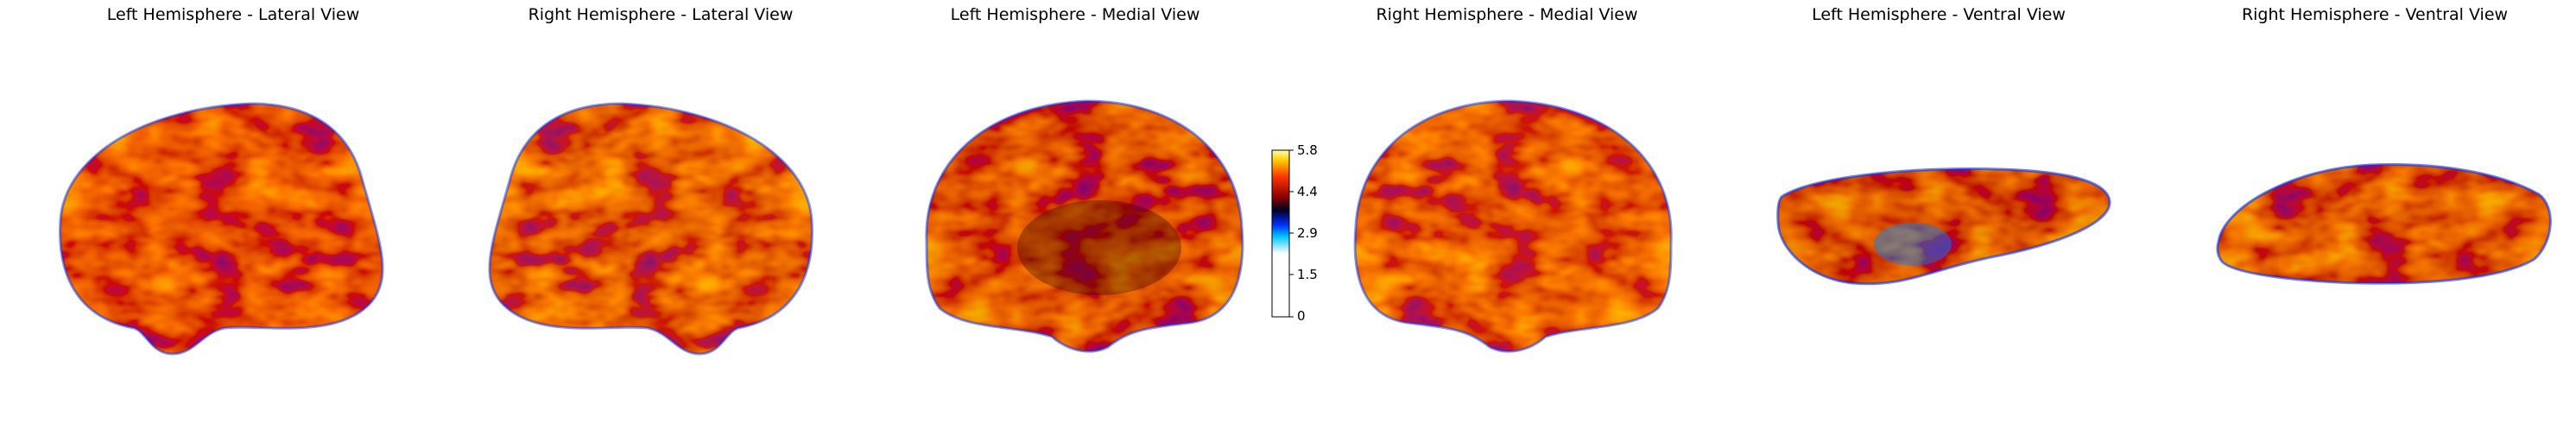  I want to click on panel-title-left-ventral: Left Hemisphere - Ventral View, so click(1939, 14).